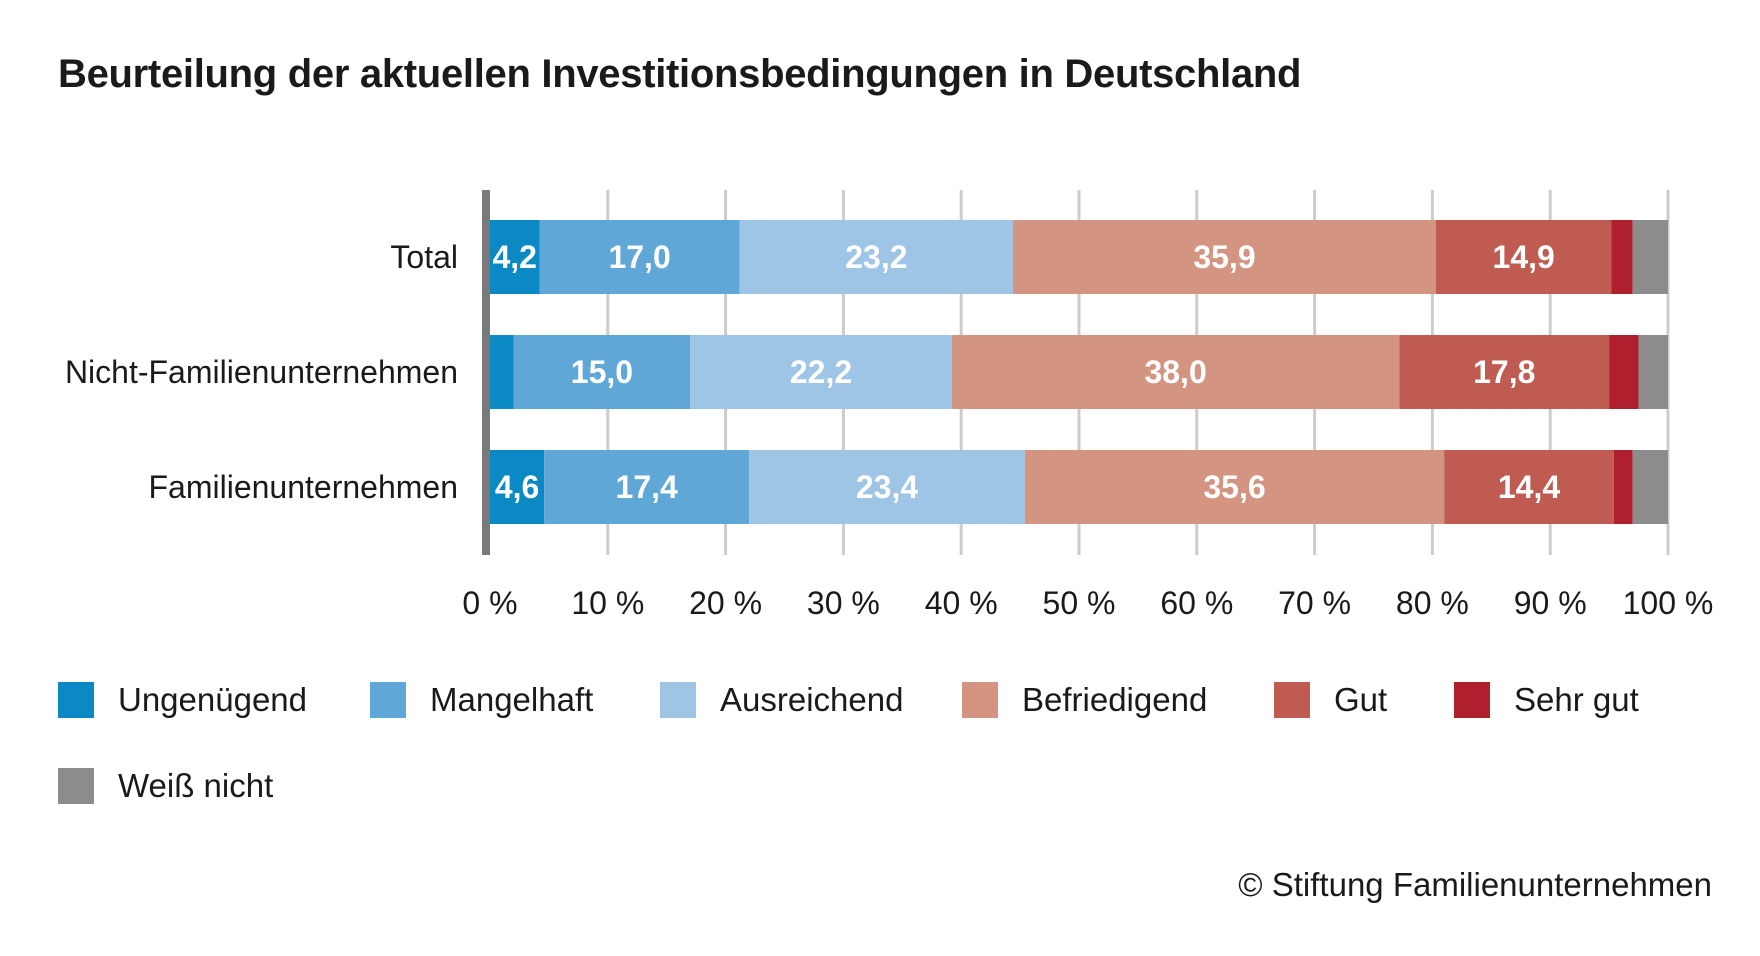 The image size is (1760, 956). Describe the element at coordinates (261, 372) in the screenshot. I see `category-label: Nicht-Familienunternehmen` at that location.